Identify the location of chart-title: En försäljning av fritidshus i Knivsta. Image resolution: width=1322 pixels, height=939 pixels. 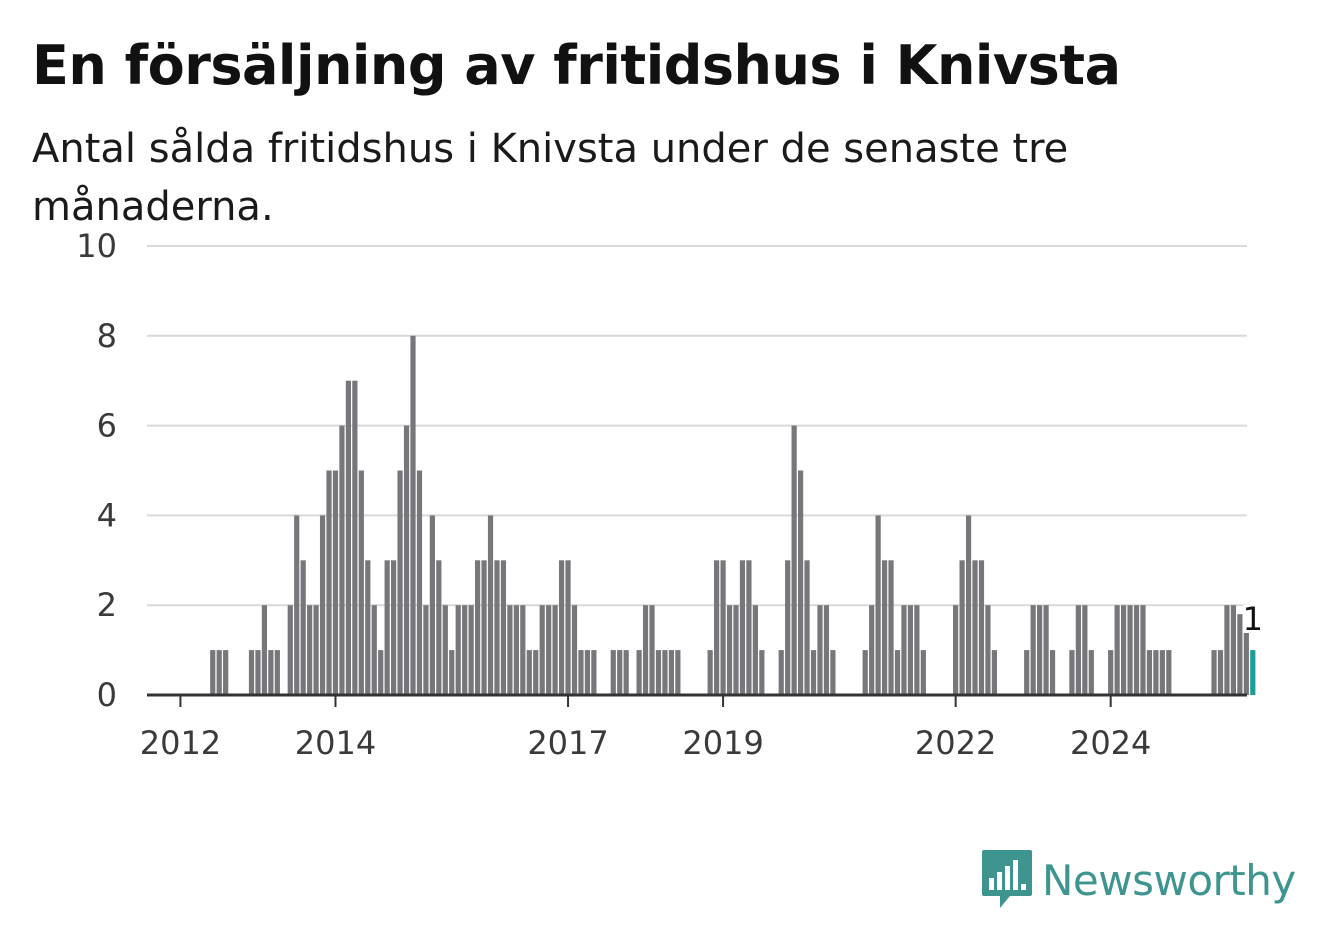
(576, 65).